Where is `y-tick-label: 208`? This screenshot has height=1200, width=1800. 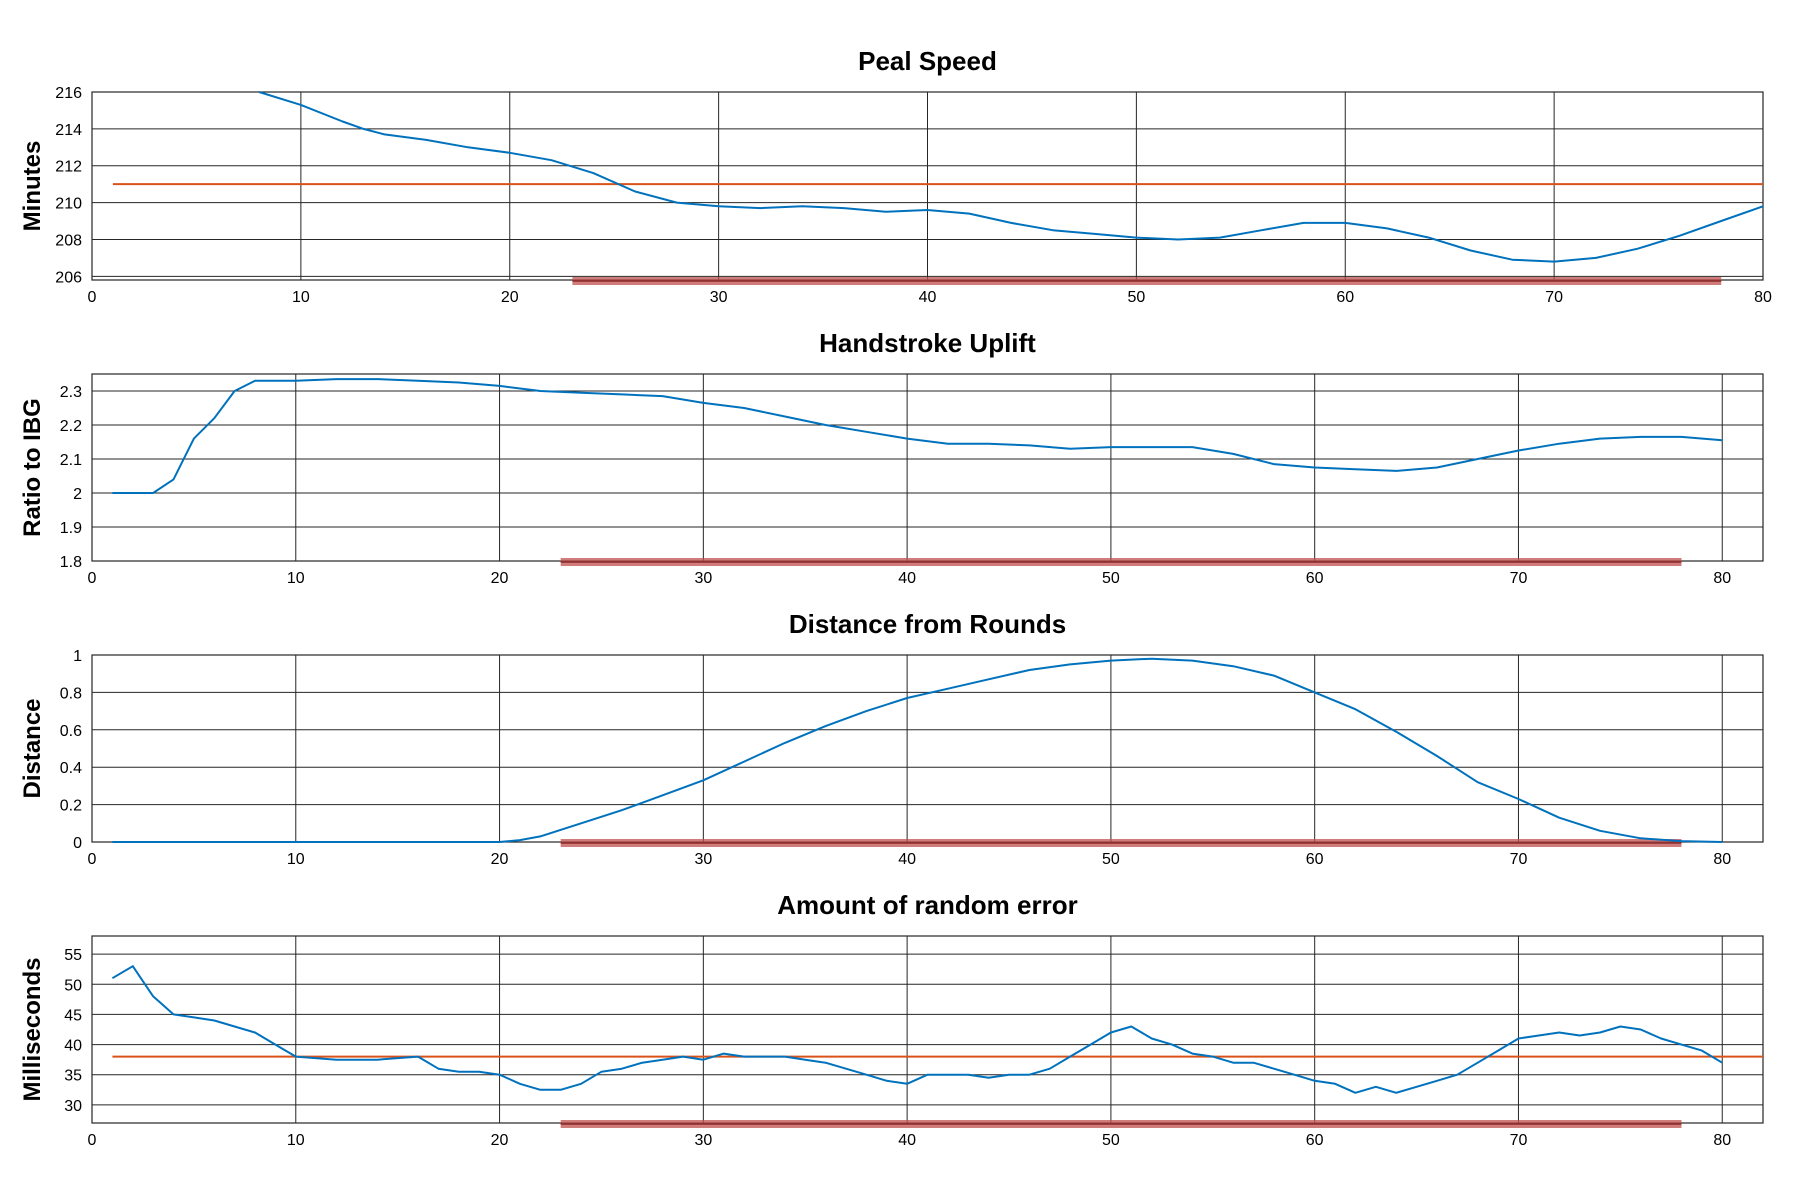 y-tick-label: 208 is located at coordinates (68, 240).